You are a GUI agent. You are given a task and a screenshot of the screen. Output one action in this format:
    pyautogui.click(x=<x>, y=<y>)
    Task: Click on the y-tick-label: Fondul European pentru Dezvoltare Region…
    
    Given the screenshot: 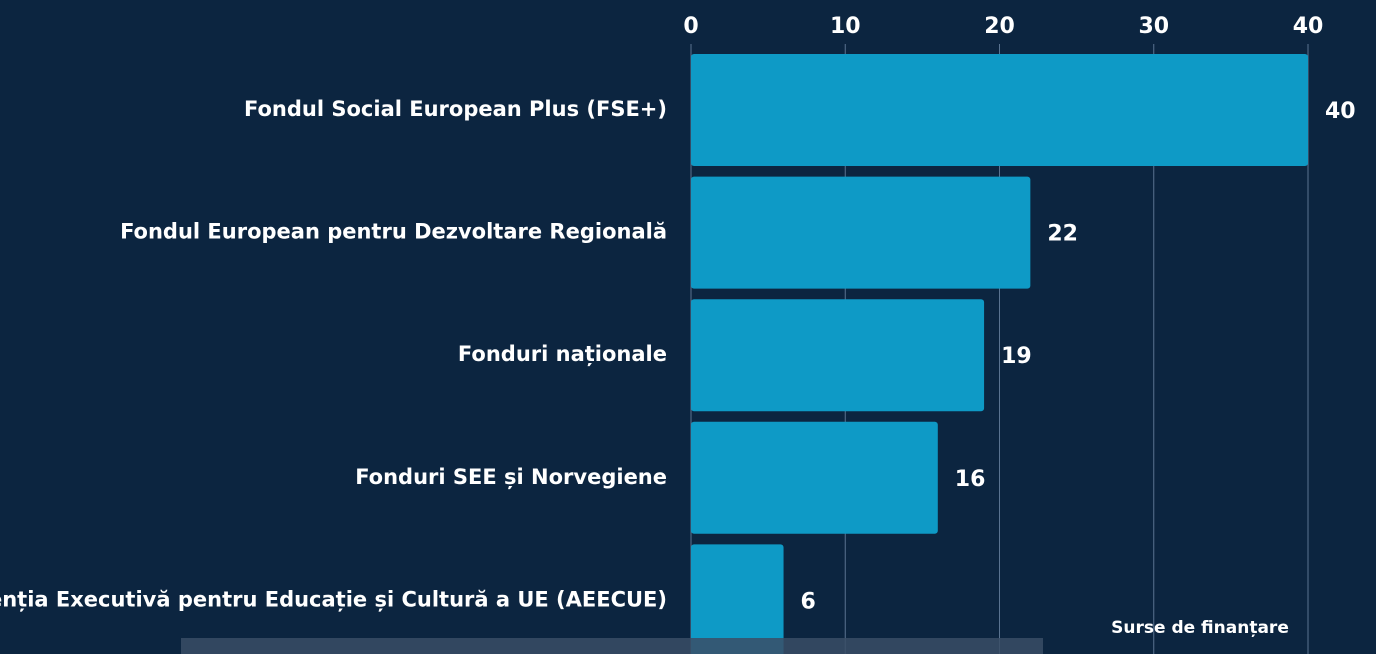 What is the action you would take?
    pyautogui.click(x=393, y=232)
    